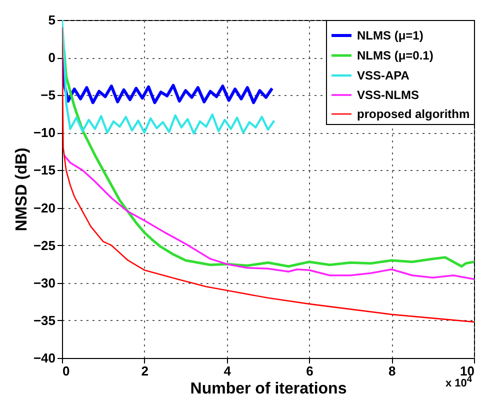 Image resolution: width=478 pixels, height=401 pixels. I want to click on y-axis-title: NMSD (dB), so click(21, 190).